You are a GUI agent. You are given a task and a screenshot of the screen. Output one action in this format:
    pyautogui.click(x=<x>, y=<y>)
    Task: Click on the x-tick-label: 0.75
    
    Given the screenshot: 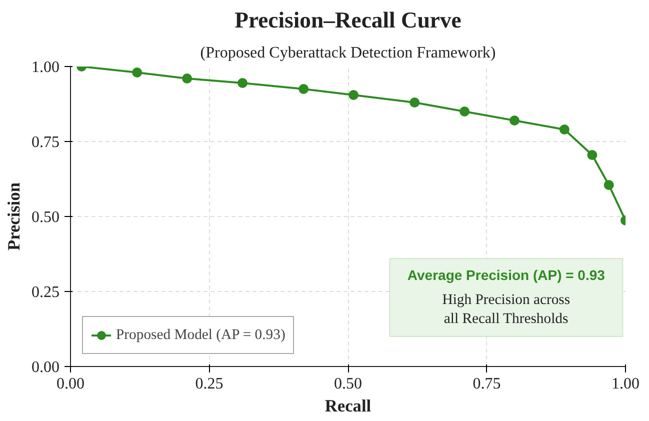 What is the action you would take?
    pyautogui.click(x=486, y=384)
    